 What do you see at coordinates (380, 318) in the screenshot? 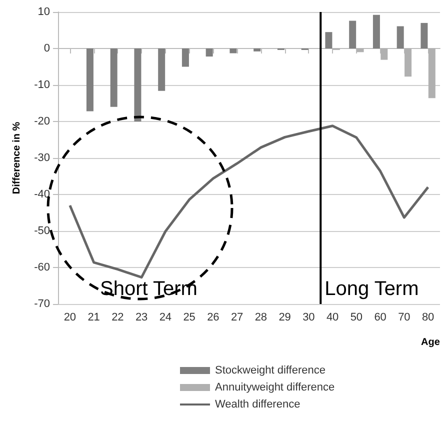
I see `x-tick-label: 60` at bounding box center [380, 318].